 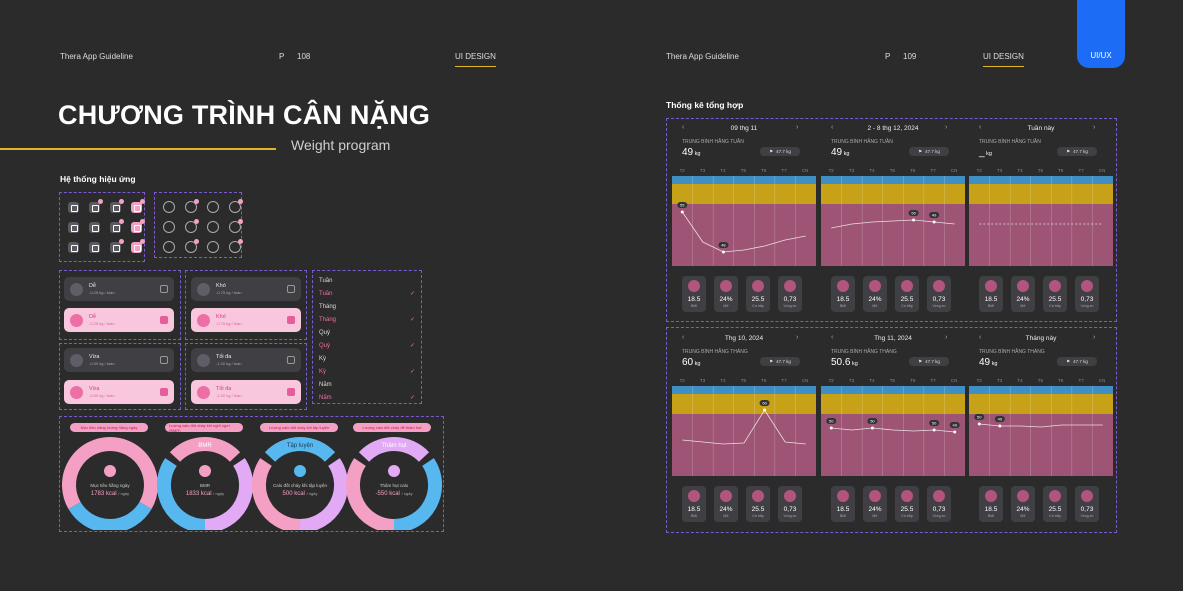 What do you see at coordinates (1102, 170) in the screenshot?
I see `day-label: CN` at bounding box center [1102, 170].